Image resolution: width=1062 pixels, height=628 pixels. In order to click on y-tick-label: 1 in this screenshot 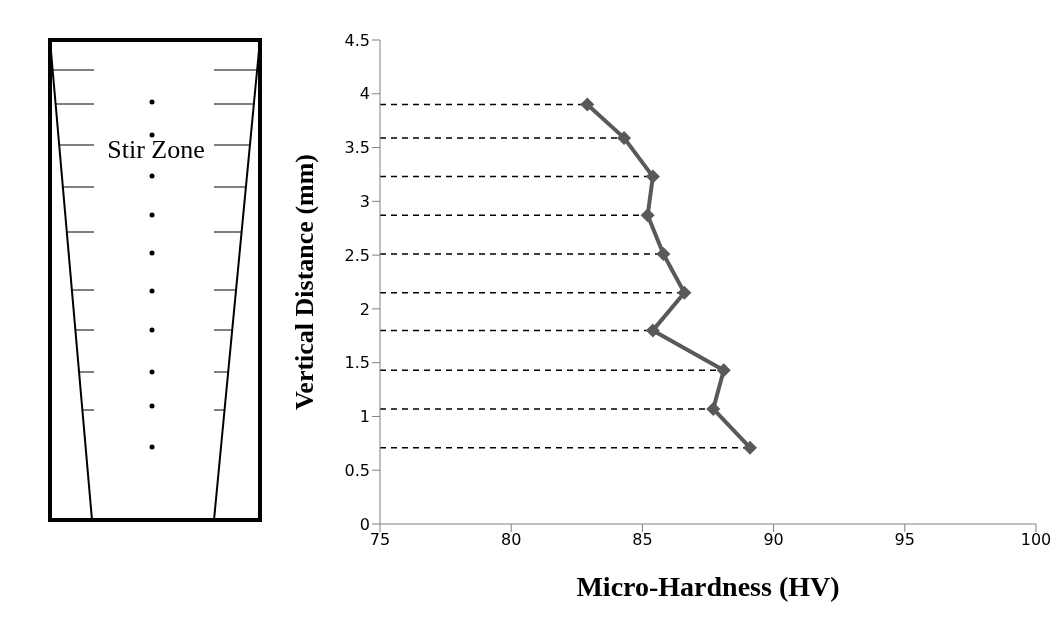, I will do `click(364, 417)`.